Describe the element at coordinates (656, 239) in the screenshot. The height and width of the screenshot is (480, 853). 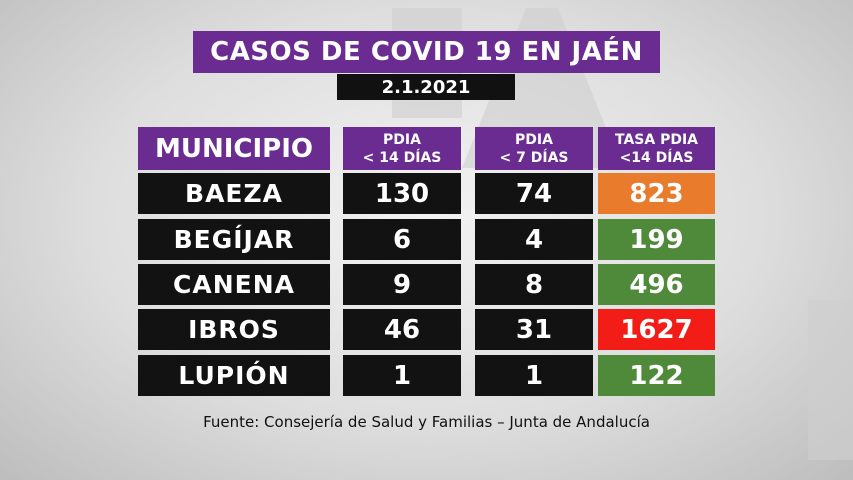
I see `tasa-cell: 199` at that location.